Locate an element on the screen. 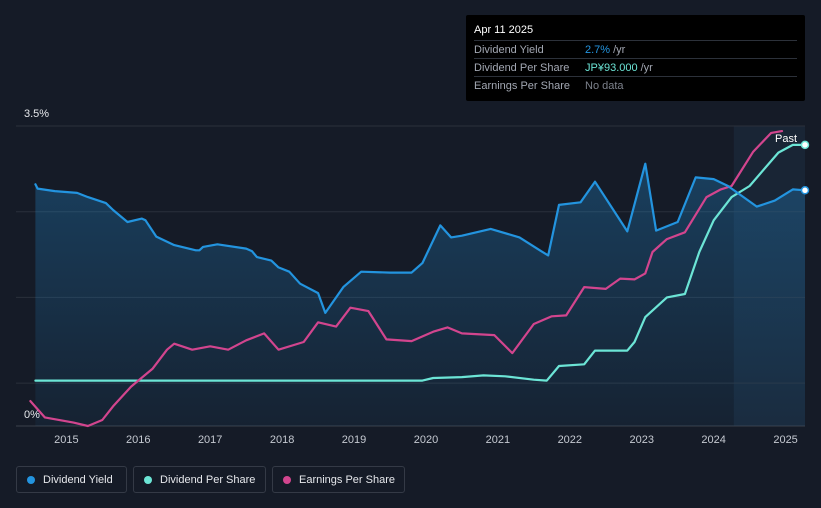 The width and height of the screenshot is (821, 508). legend-dividend-per-share: Dividend Per Share is located at coordinates (199, 479).